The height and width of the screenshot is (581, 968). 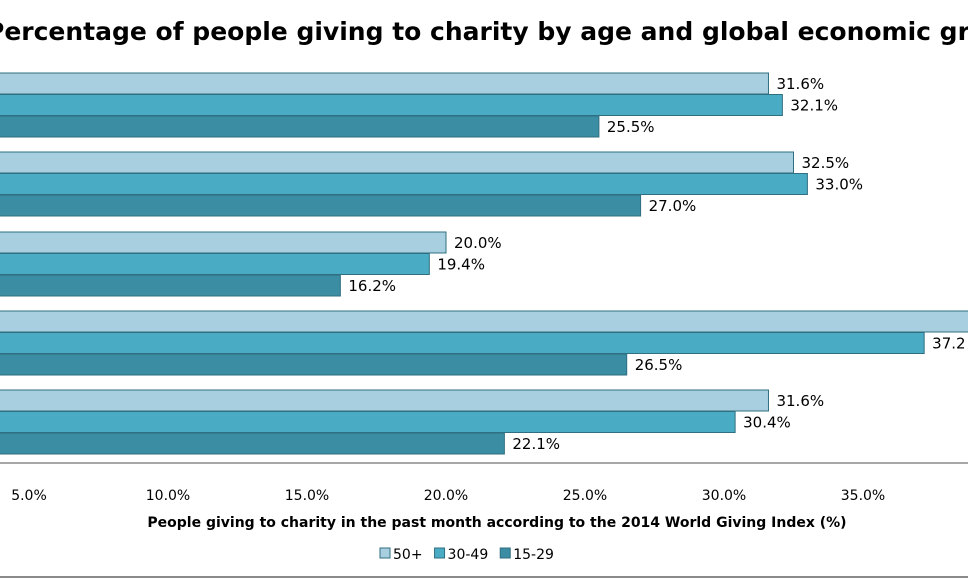 What do you see at coordinates (826, 163) in the screenshot?
I see `data-label: 32.5%` at bounding box center [826, 163].